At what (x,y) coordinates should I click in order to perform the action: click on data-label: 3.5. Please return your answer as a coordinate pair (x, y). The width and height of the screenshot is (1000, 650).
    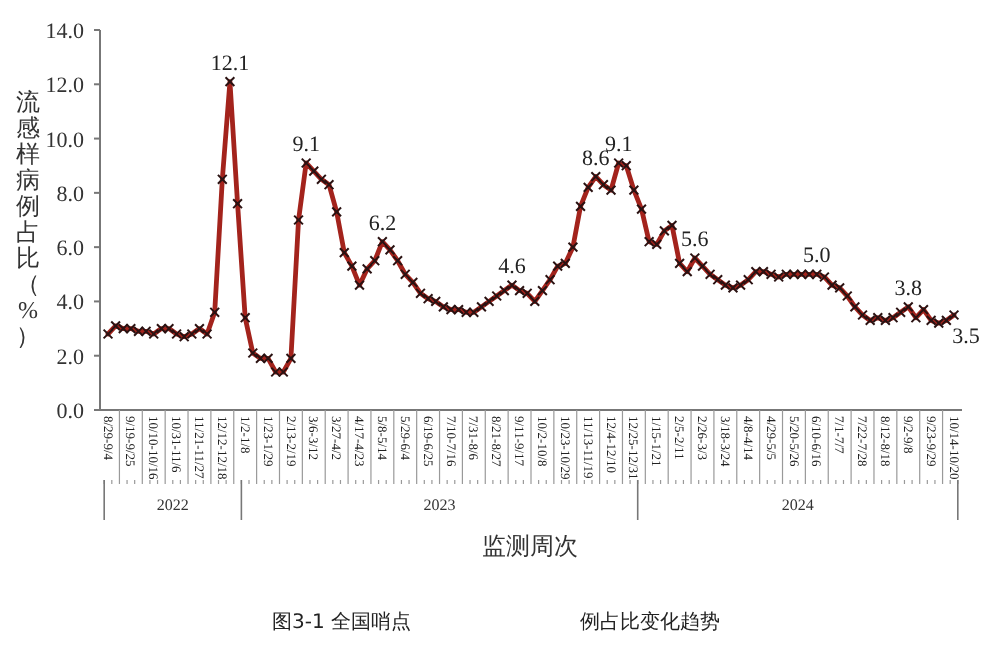
    Looking at the image, I should click on (966, 337).